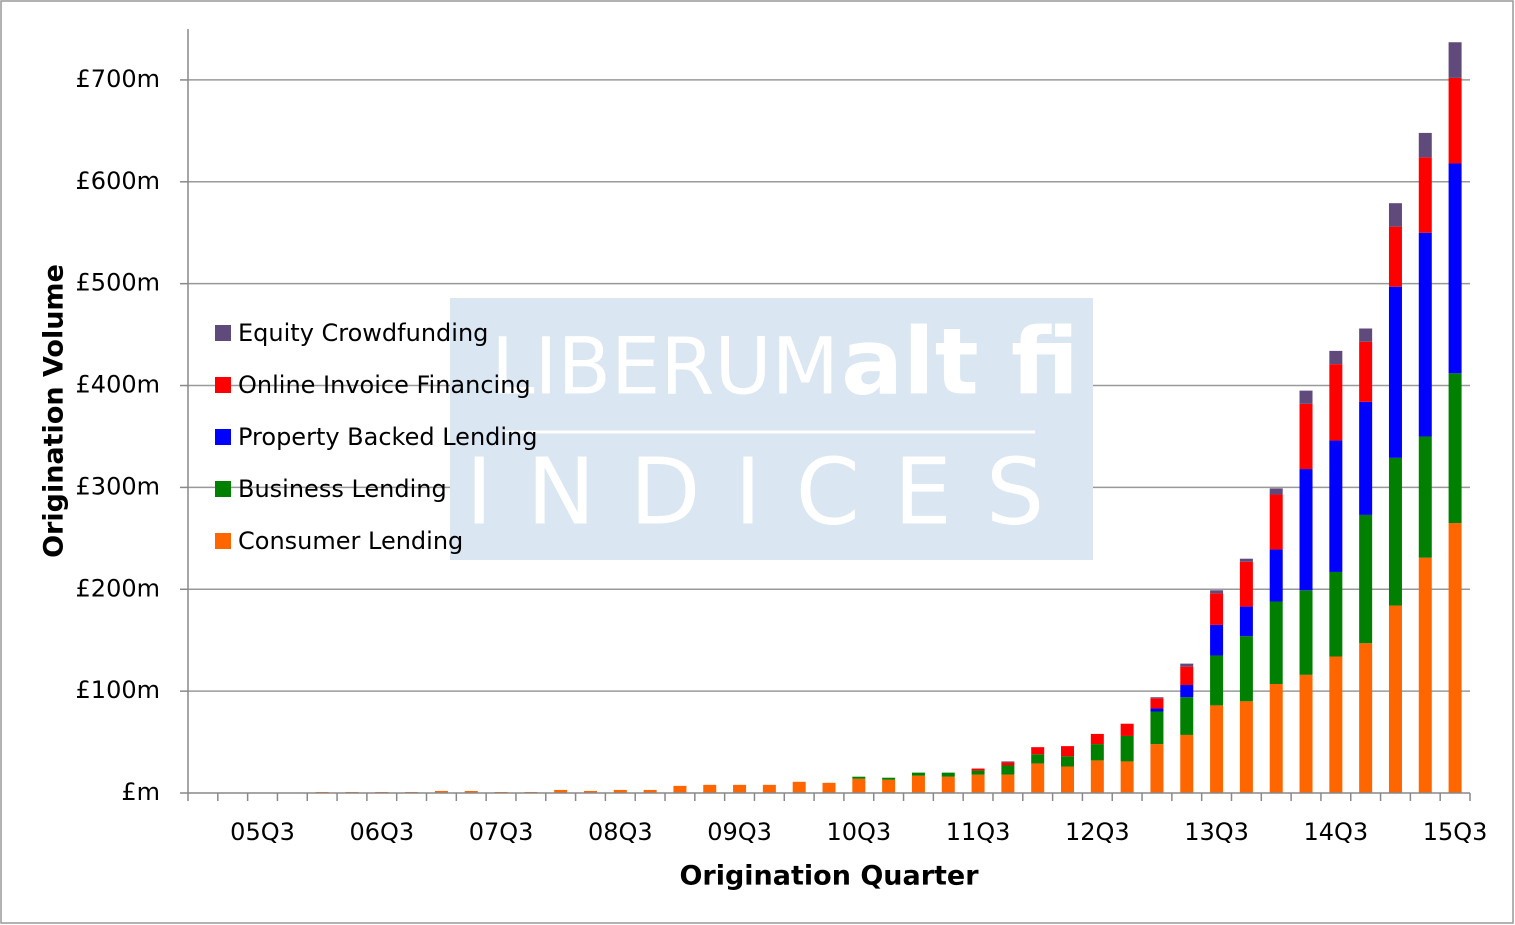 This screenshot has height=925, width=1515. What do you see at coordinates (388, 437) in the screenshot?
I see `legend-label: Property Backed Lending` at bounding box center [388, 437].